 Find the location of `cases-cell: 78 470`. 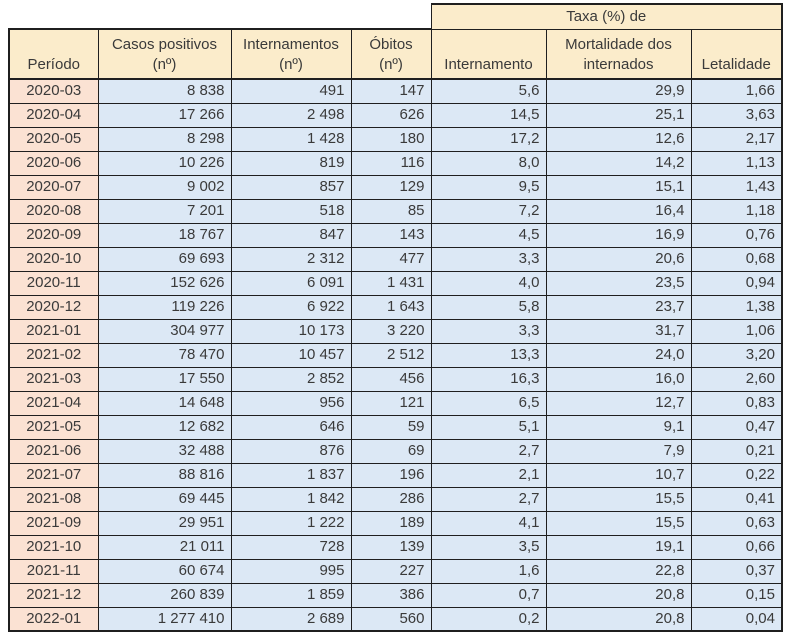

cases-cell: 78 470 is located at coordinates (164, 355).